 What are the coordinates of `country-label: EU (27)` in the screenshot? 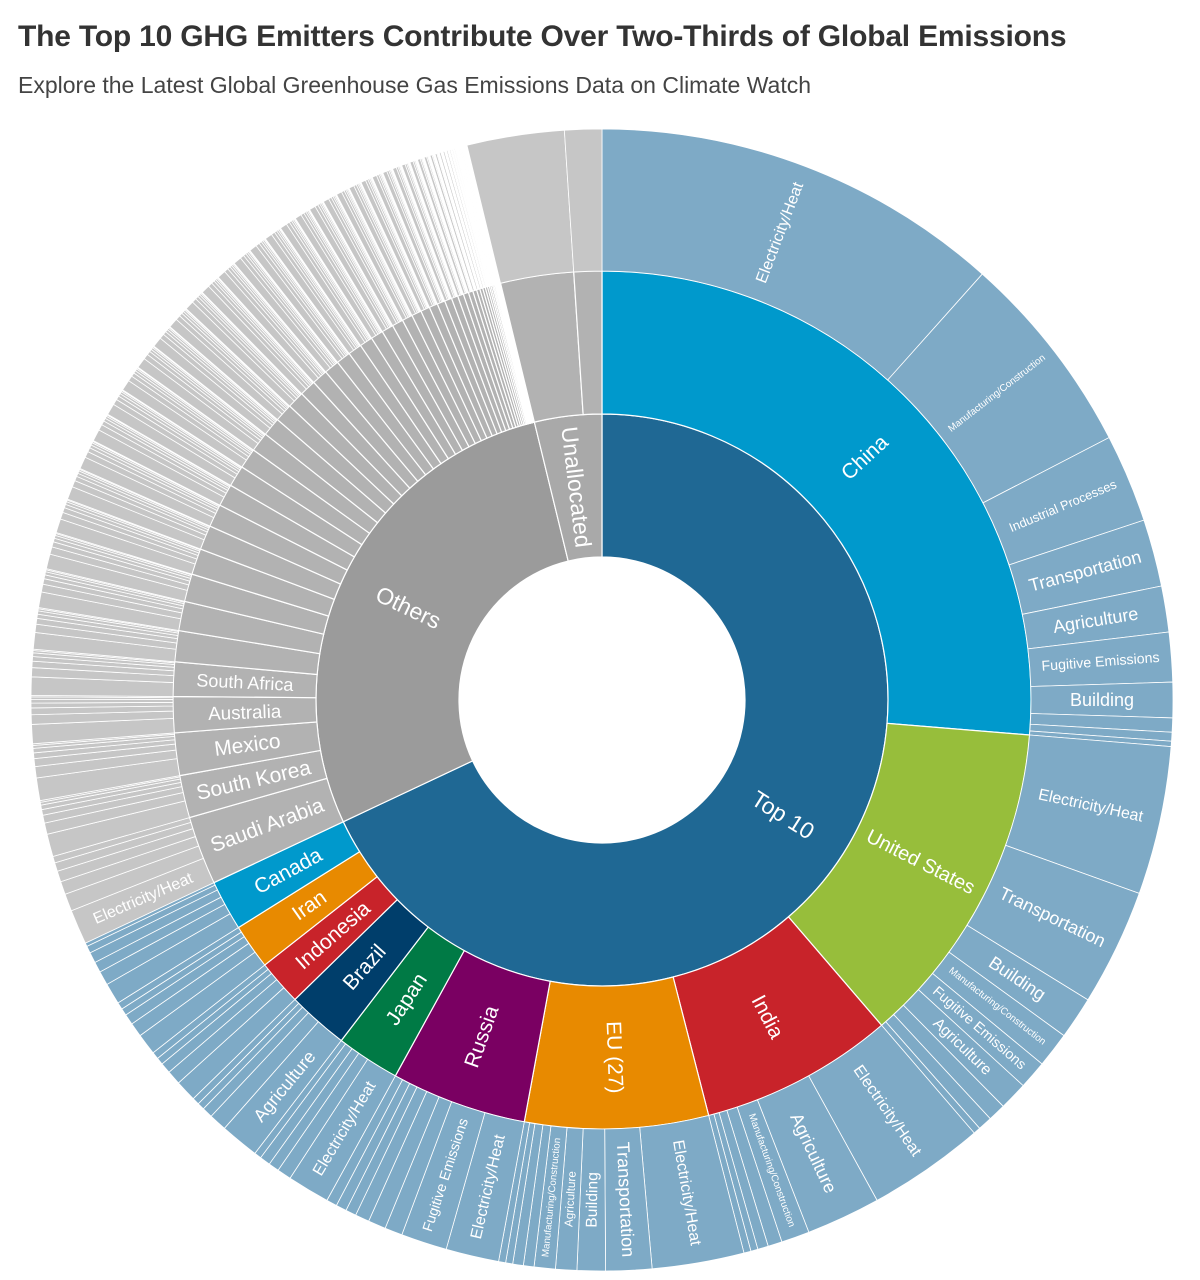 It's located at (614, 1057).